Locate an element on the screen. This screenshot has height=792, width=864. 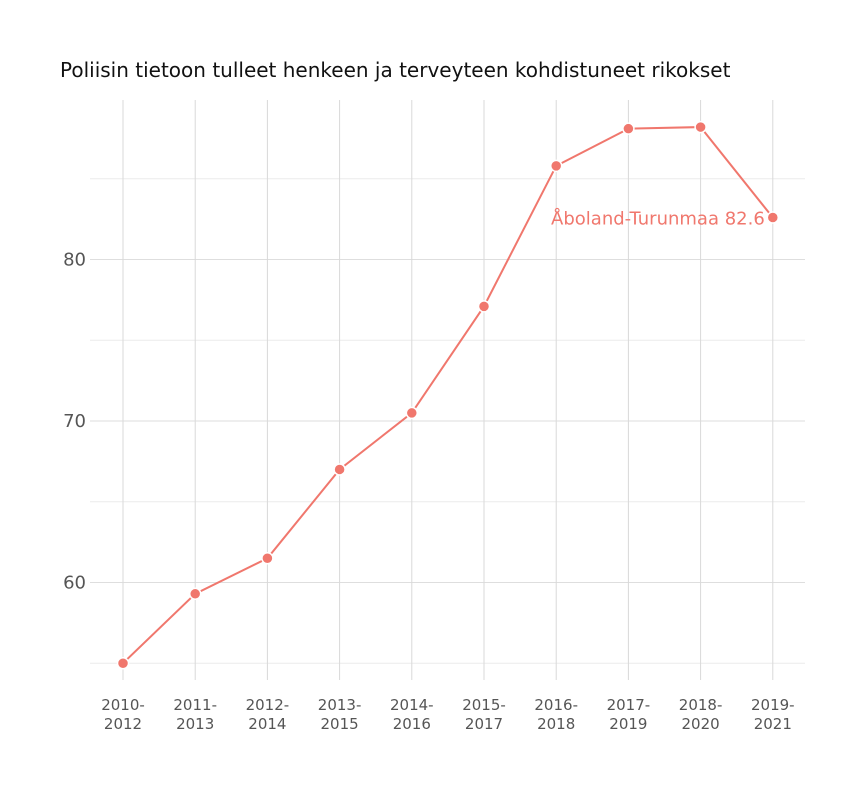
x-tick-label: 2010-2012 is located at coordinates (123, 714).